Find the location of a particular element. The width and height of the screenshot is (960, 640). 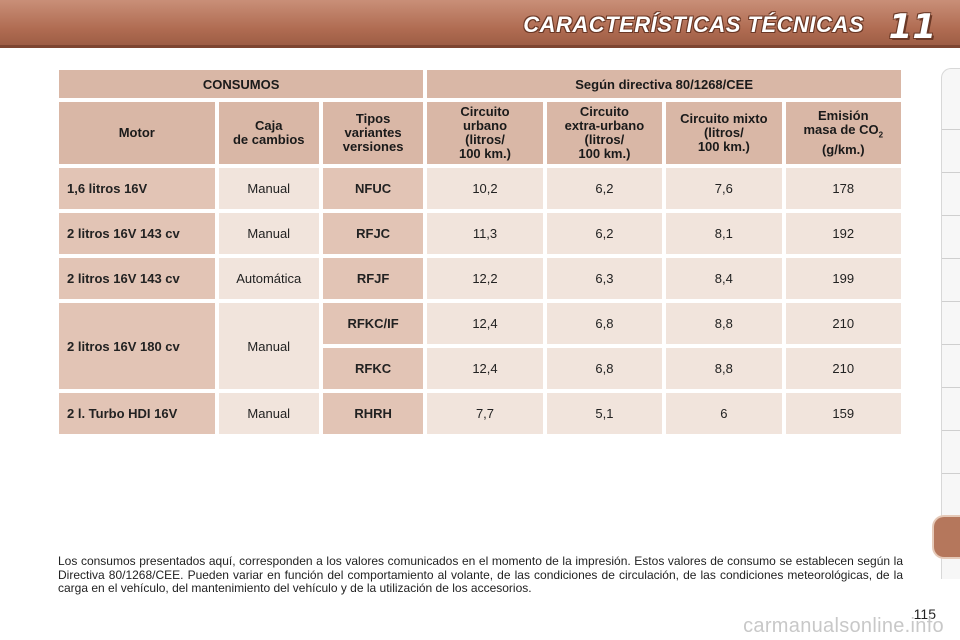

col-header-urbano: Circuito urbano (litros/ 100 km.) is located at coordinates (485, 133).